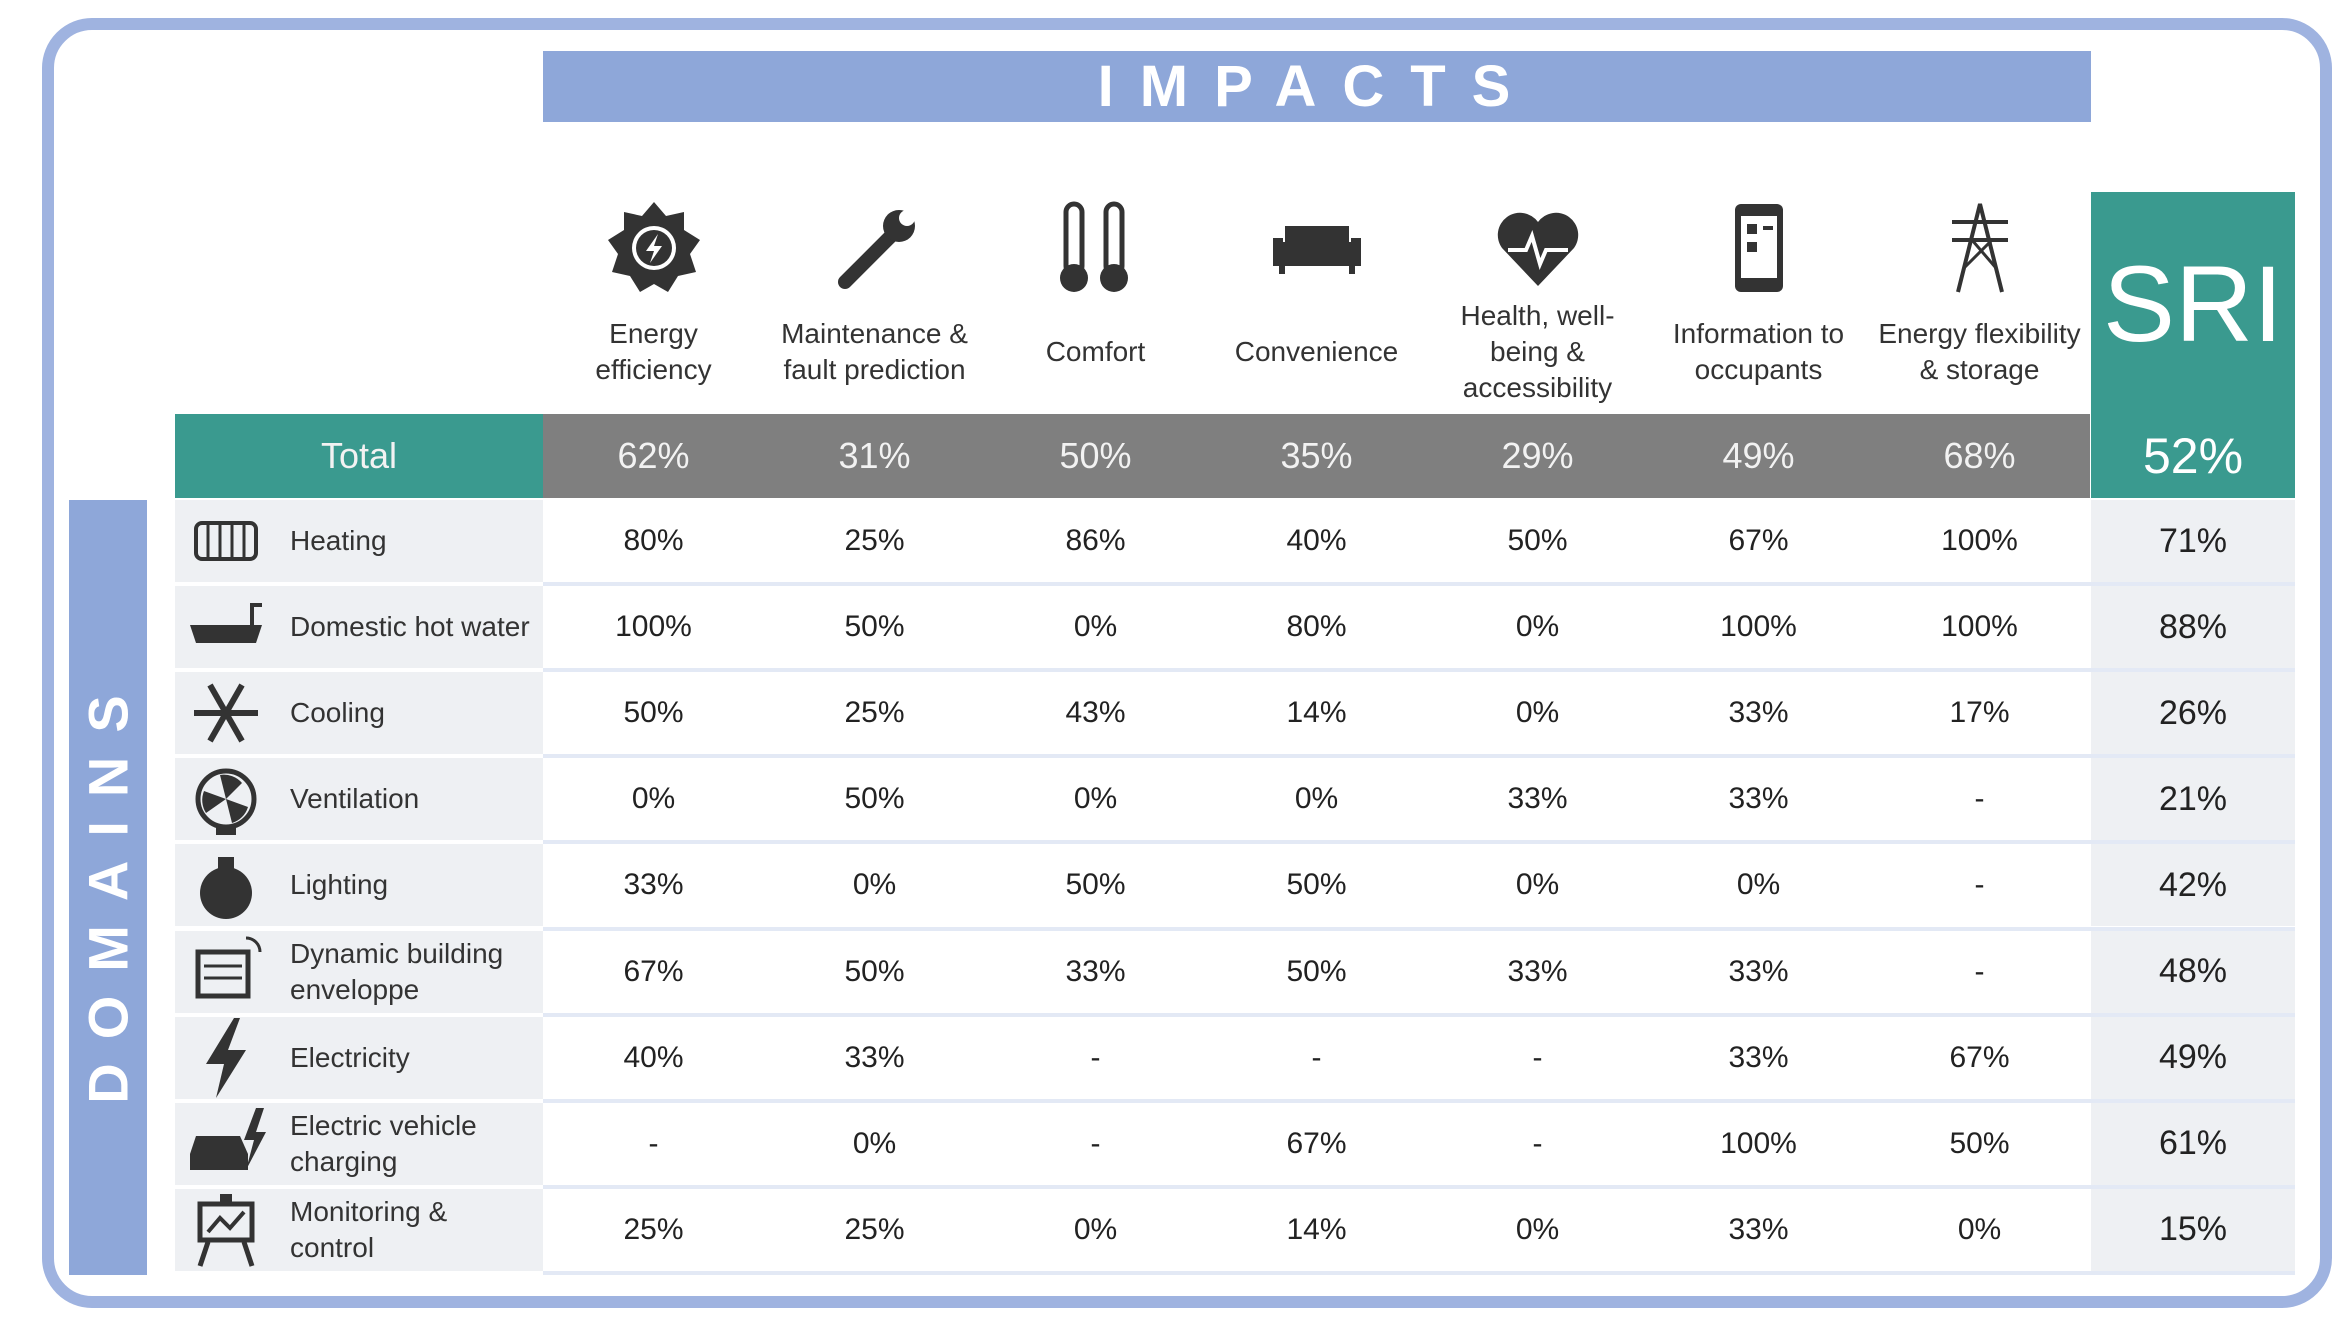 The image size is (2350, 1317). What do you see at coordinates (2193, 627) in the screenshot?
I see `sri-cell: 88%` at bounding box center [2193, 627].